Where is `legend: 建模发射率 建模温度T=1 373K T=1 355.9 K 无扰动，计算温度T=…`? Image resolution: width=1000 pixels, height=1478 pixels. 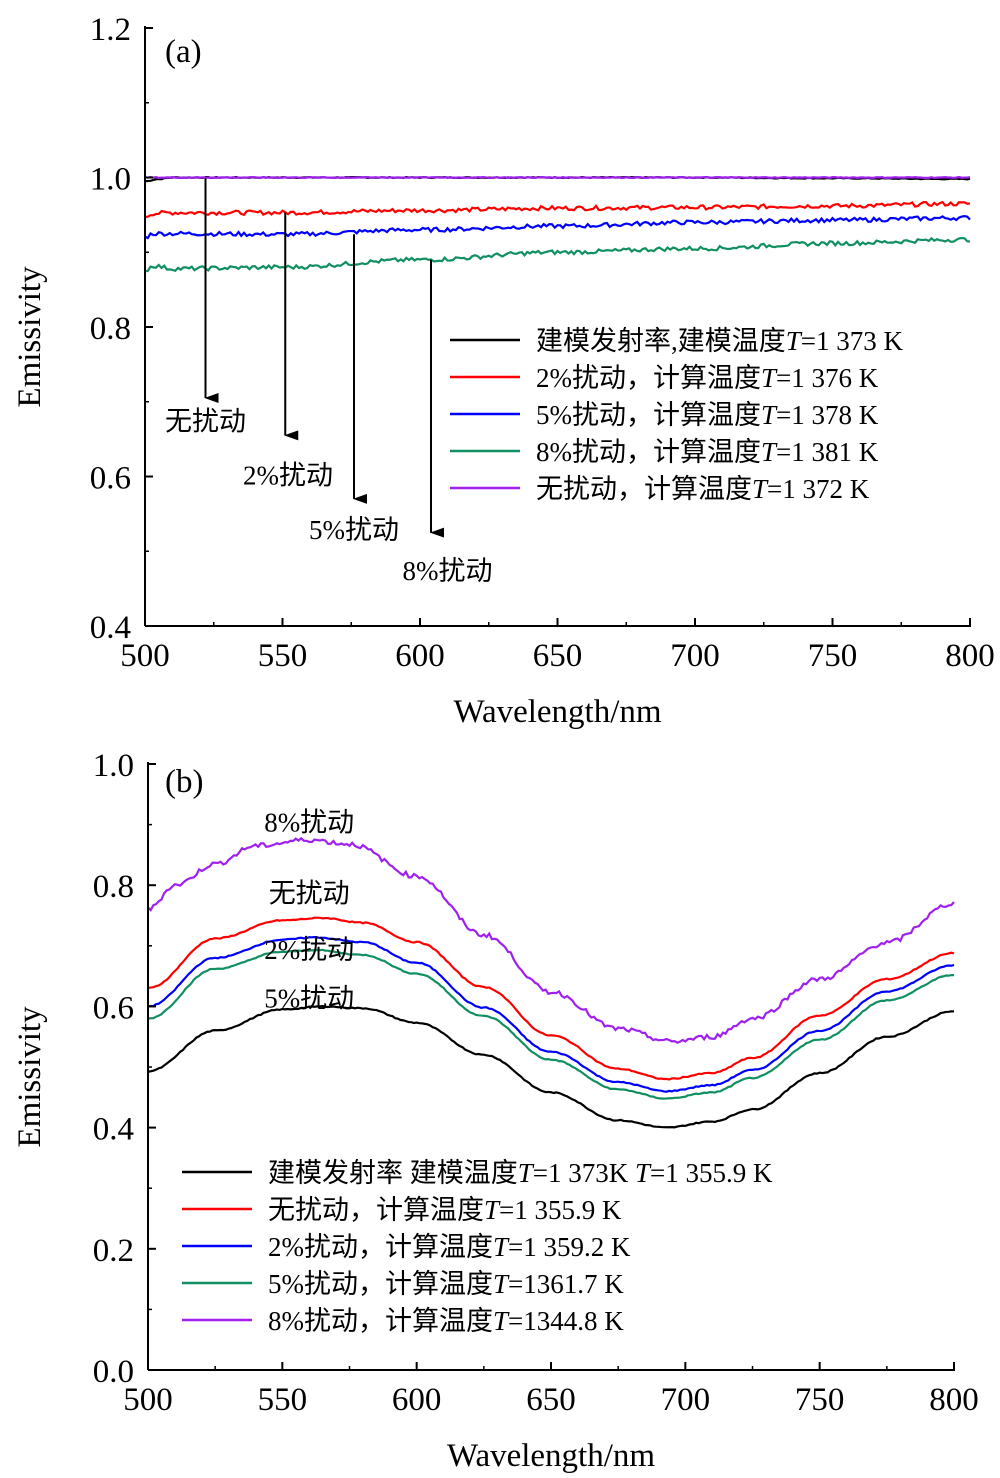
legend: 建模发射率 建模温度T=1 373K T=1 355.9 K 无扰动，计算温度T=… is located at coordinates (477, 1247).